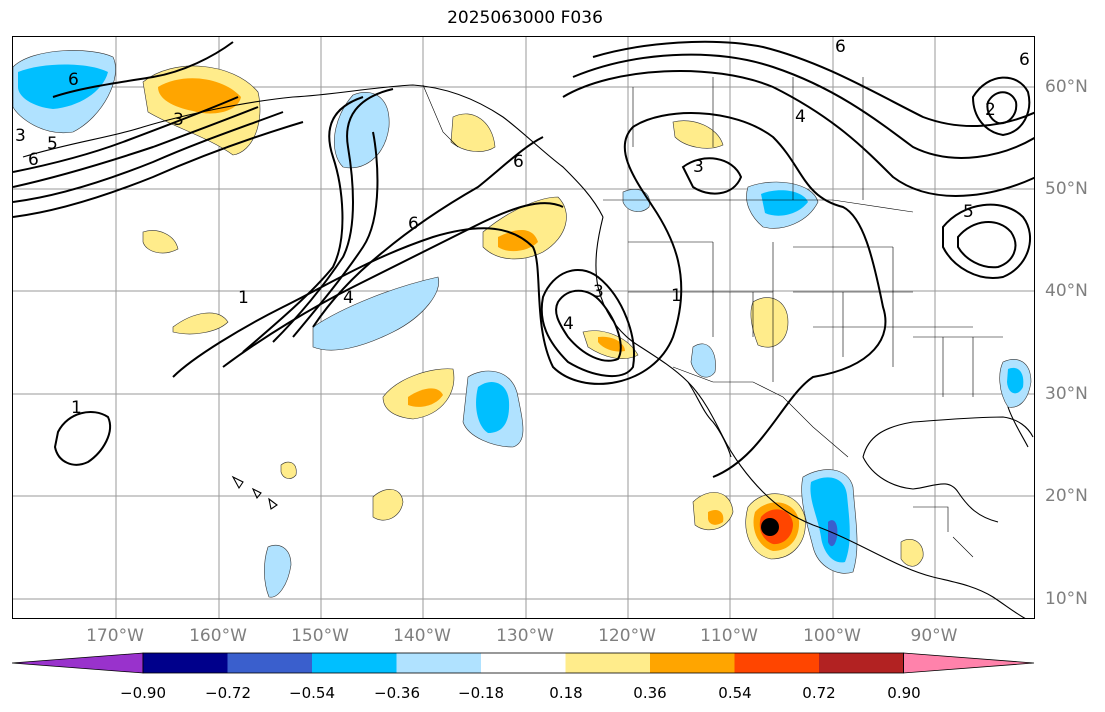  I want to click on contour-s-ca, so click(587, 323).